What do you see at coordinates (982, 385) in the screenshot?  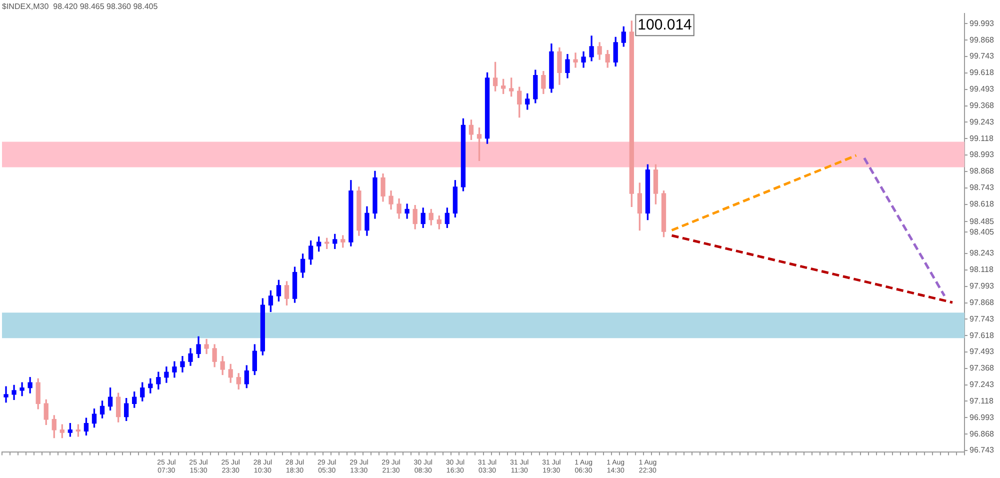 I see `y-tick-label: 97.243` at bounding box center [982, 385].